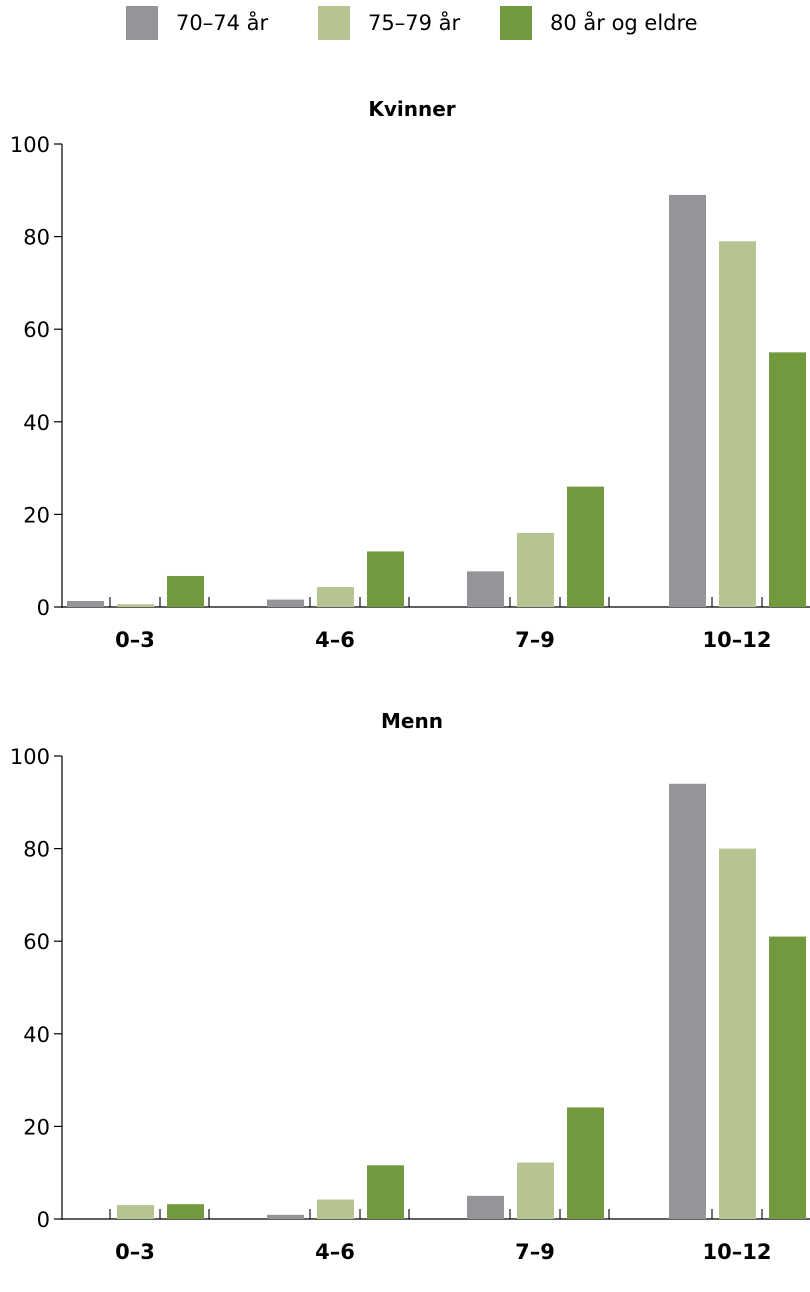 The width and height of the screenshot is (810, 1292). I want to click on legend: 70–74 år 75–79 år 80 år og eldre, so click(405, 25).